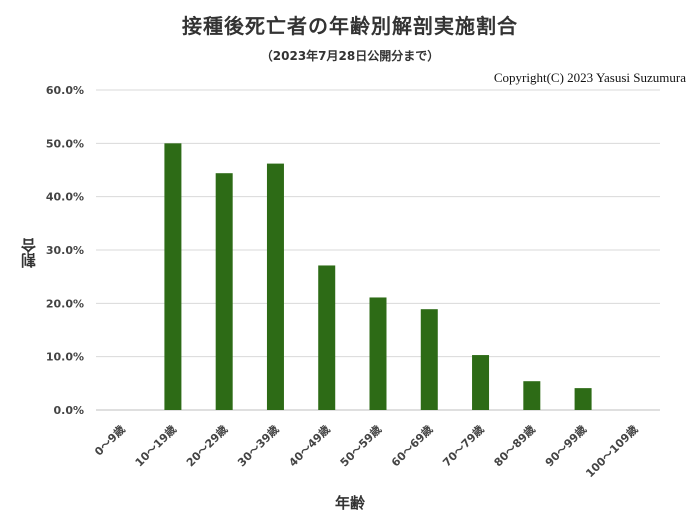 Image resolution: width=700 pixels, height=532 pixels. Describe the element at coordinates (65, 303) in the screenshot. I see `y-tick-label: 20.0%` at that location.